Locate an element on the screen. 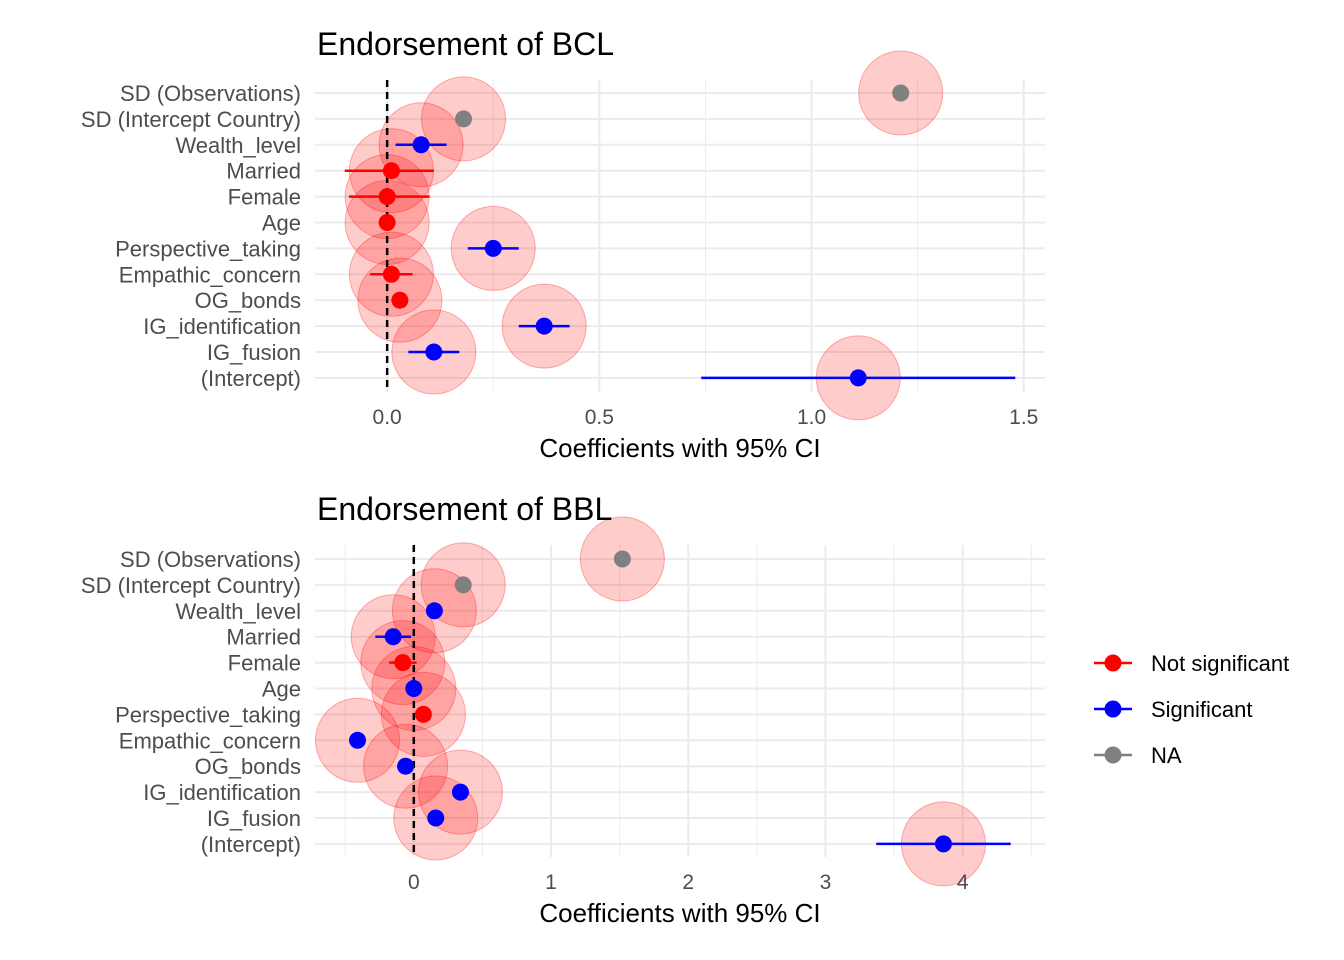 The image size is (1344, 960). legend-label: Not significant is located at coordinates (1220, 663).